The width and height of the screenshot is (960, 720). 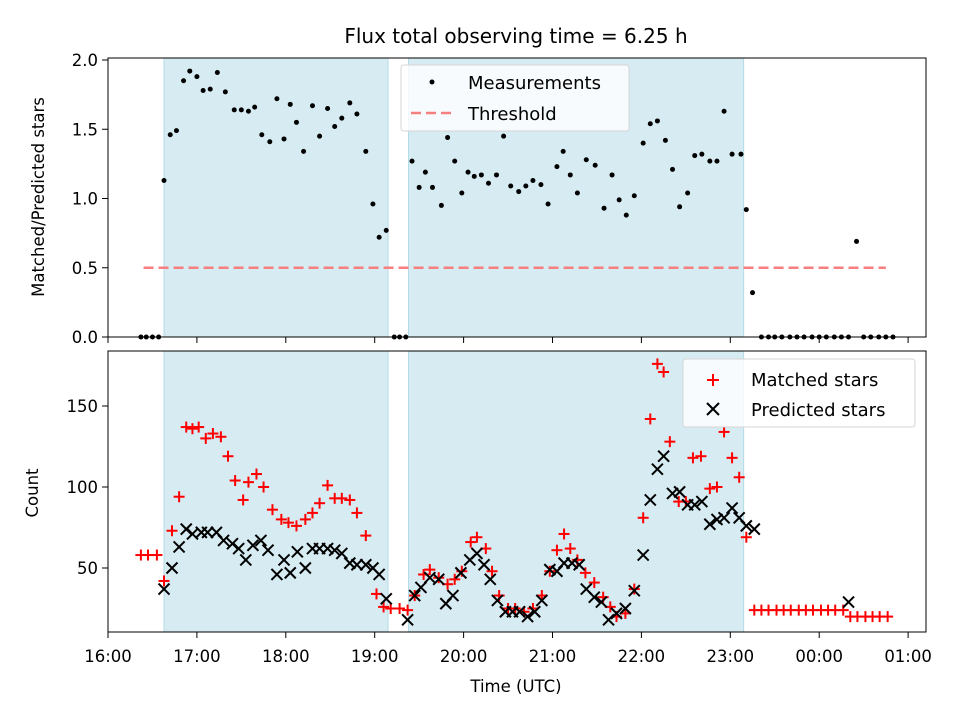 What do you see at coordinates (85, 60) in the screenshot?
I see `top-y-tick-label: 2.0` at bounding box center [85, 60].